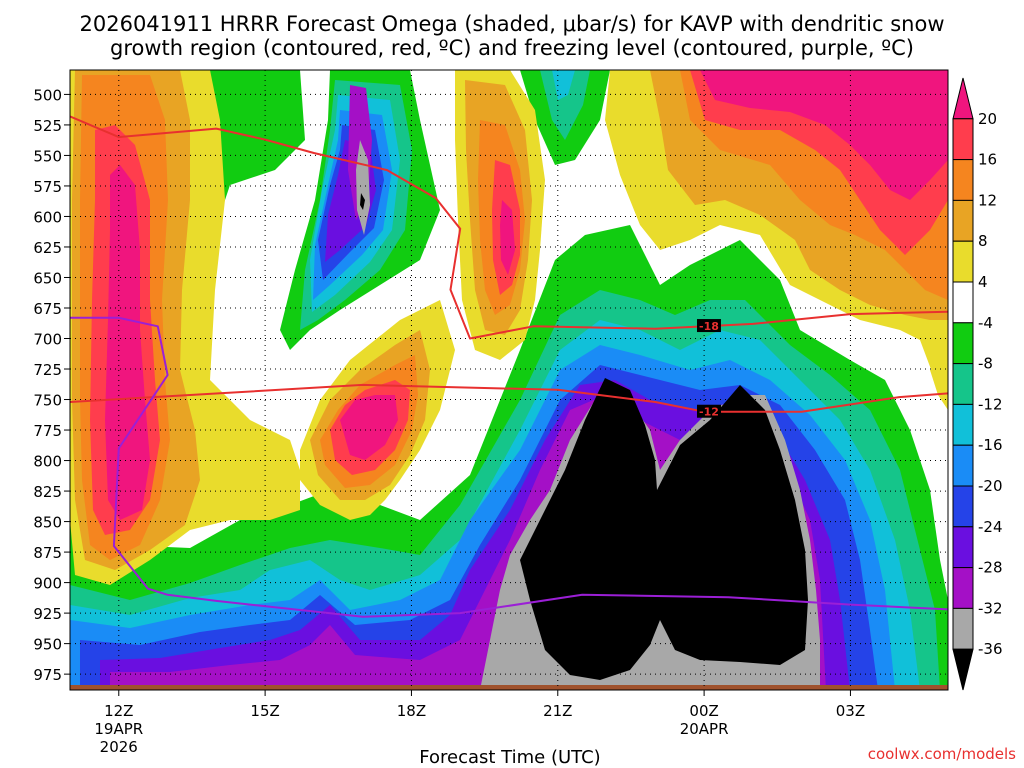 The height and width of the screenshot is (768, 1024). What do you see at coordinates (47, 340) in the screenshot?
I see `y-tick-label: 700` at bounding box center [47, 340].